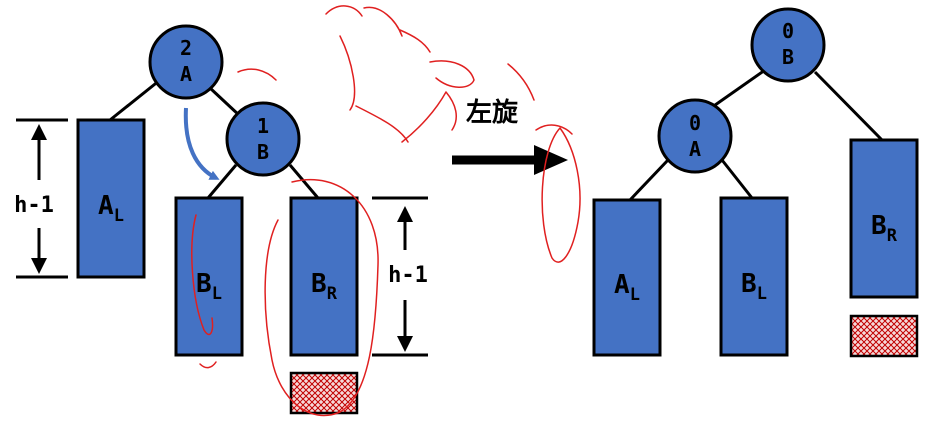 The width and height of the screenshot is (926, 421). I want to click on height-marker-right: h-1, so click(400, 276).